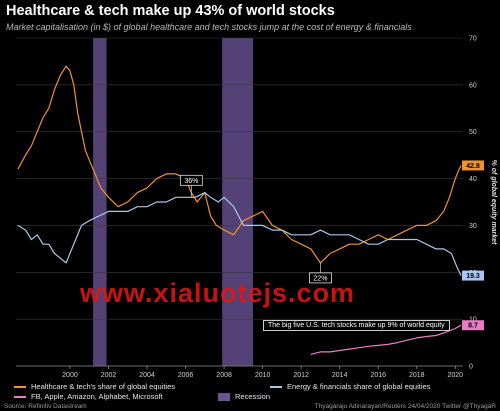  I want to click on y-tick-label: 30, so click(473, 226).